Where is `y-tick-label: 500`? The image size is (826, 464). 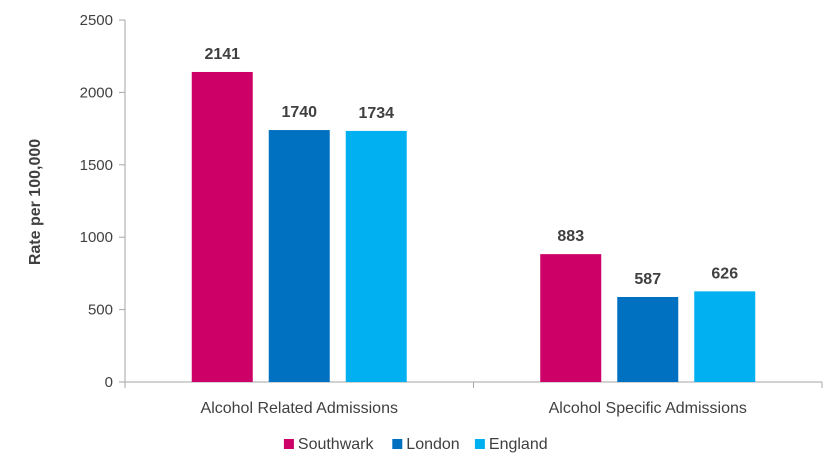
y-tick-label: 500 is located at coordinates (100, 310).